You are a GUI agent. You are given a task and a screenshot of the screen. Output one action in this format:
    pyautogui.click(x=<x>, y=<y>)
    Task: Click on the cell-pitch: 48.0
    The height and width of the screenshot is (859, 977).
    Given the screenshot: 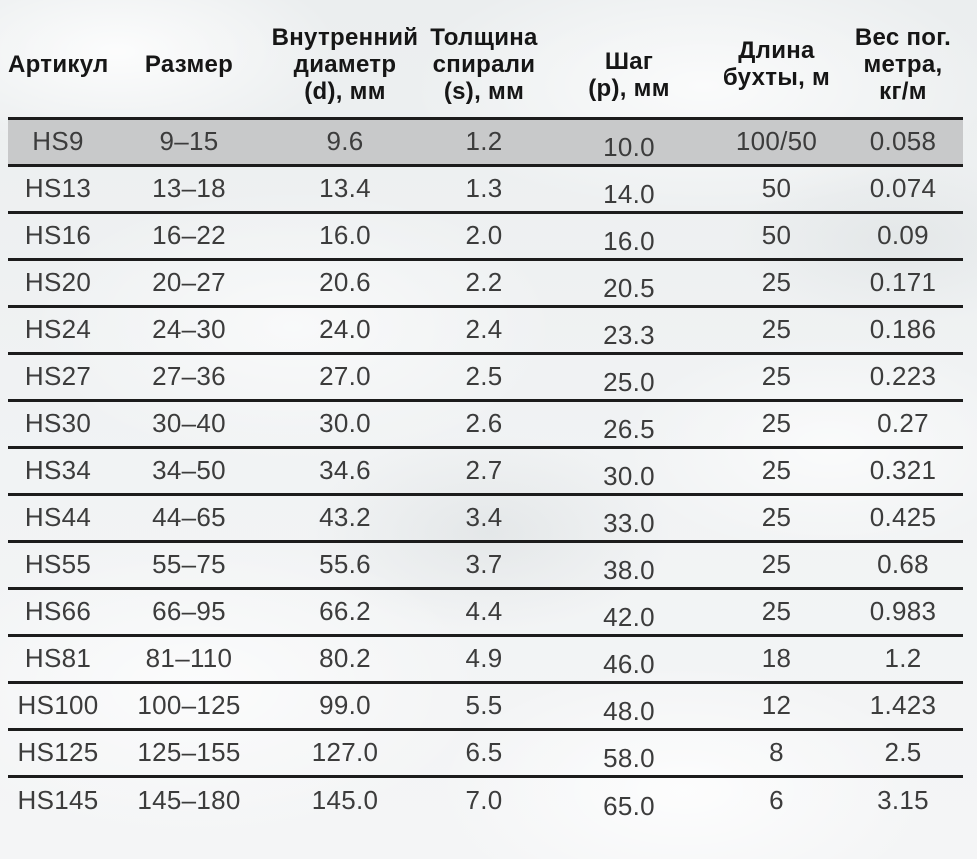 What is the action you would take?
    pyautogui.click(x=629, y=706)
    